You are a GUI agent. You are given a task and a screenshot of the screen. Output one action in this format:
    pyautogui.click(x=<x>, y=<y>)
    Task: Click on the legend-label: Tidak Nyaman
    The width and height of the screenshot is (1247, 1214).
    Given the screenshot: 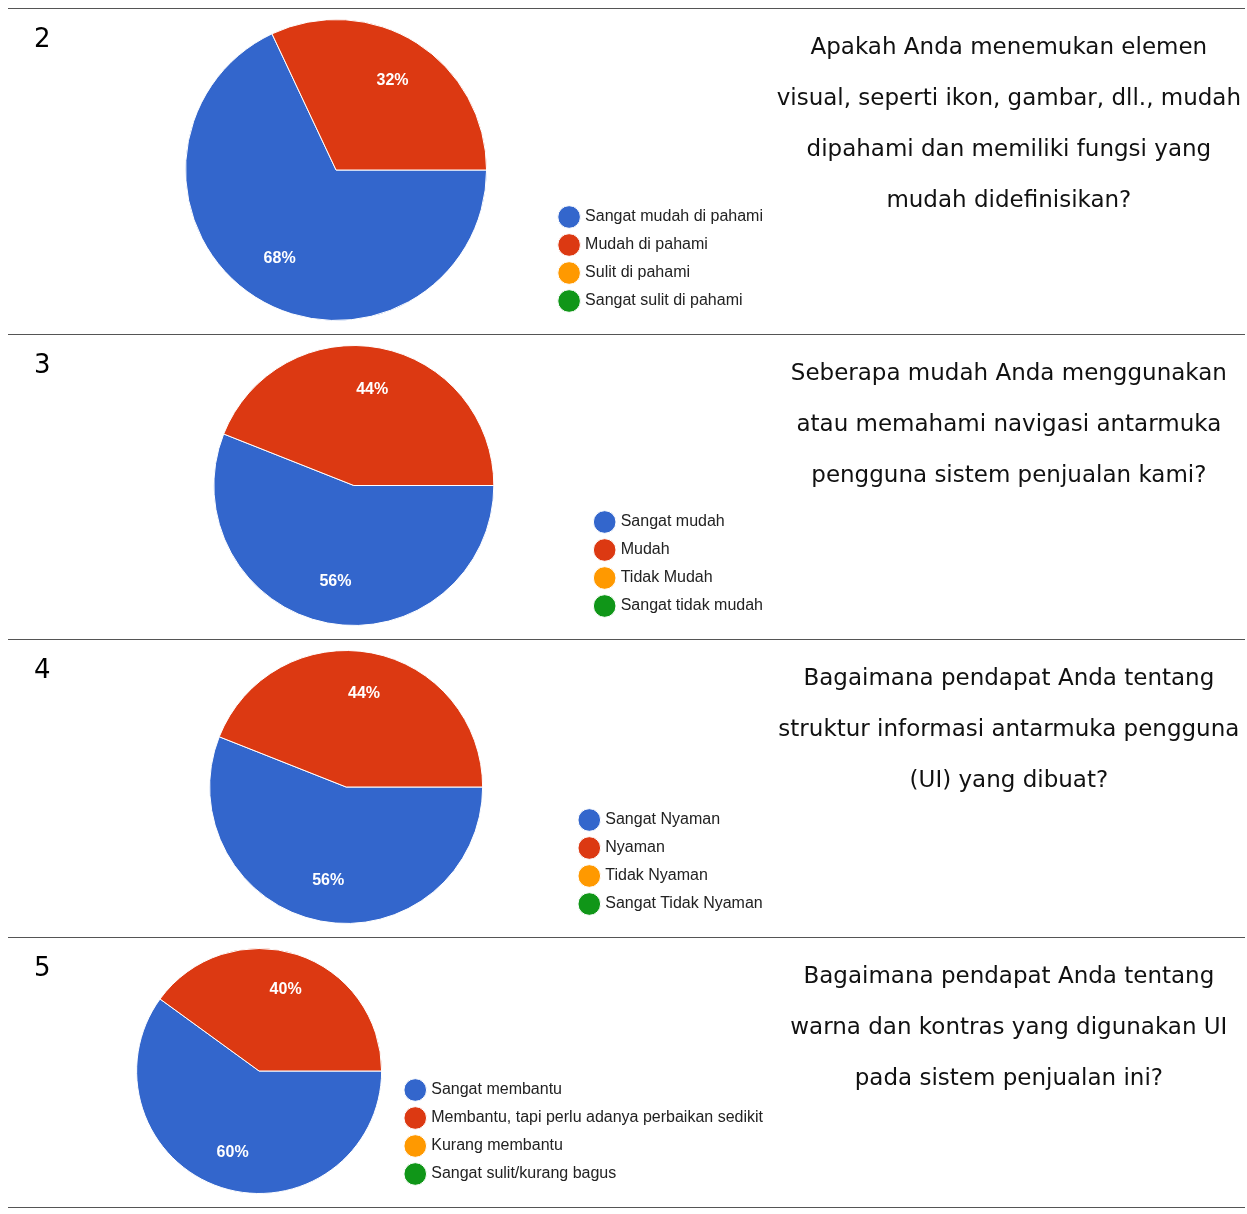 What is the action you would take?
    pyautogui.click(x=656, y=875)
    